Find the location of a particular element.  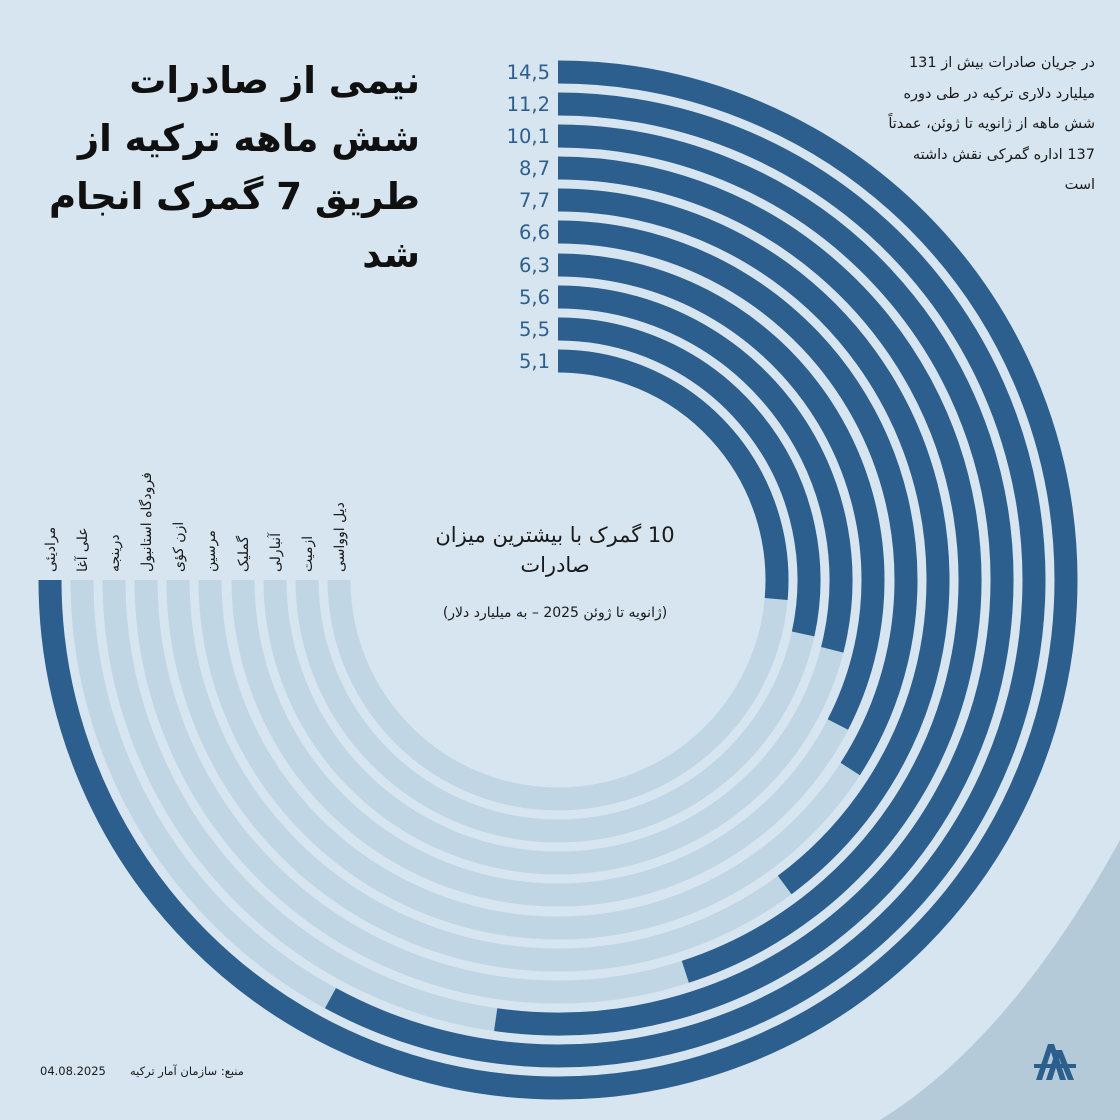

value-label-10: 5,1 is located at coordinates (534, 361).